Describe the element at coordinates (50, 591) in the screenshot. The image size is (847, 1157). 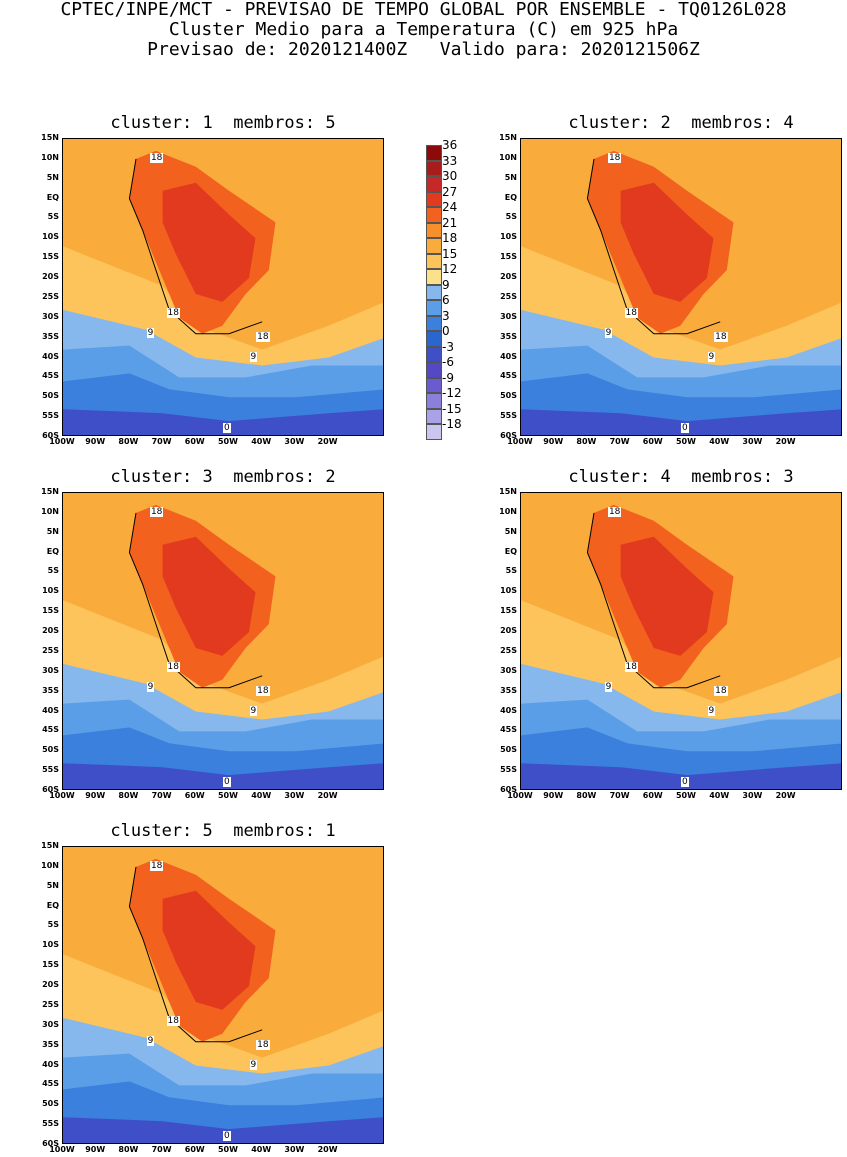
I see `lat-tick-label: 10S` at that location.